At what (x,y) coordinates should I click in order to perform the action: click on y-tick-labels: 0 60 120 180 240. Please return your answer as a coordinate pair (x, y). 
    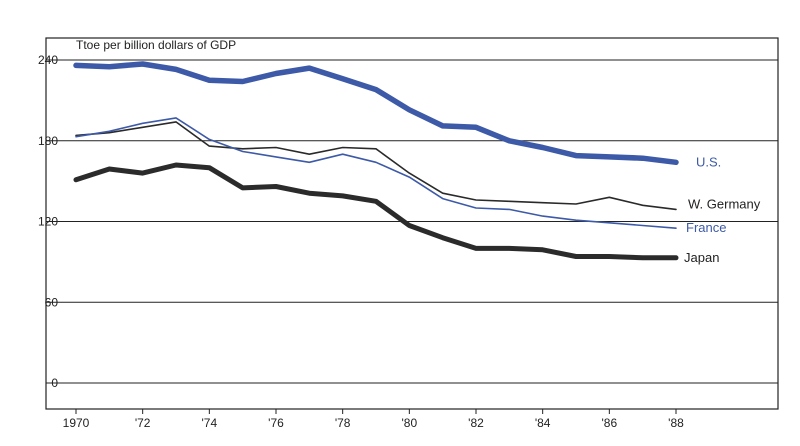
    Looking at the image, I should click on (48, 221).